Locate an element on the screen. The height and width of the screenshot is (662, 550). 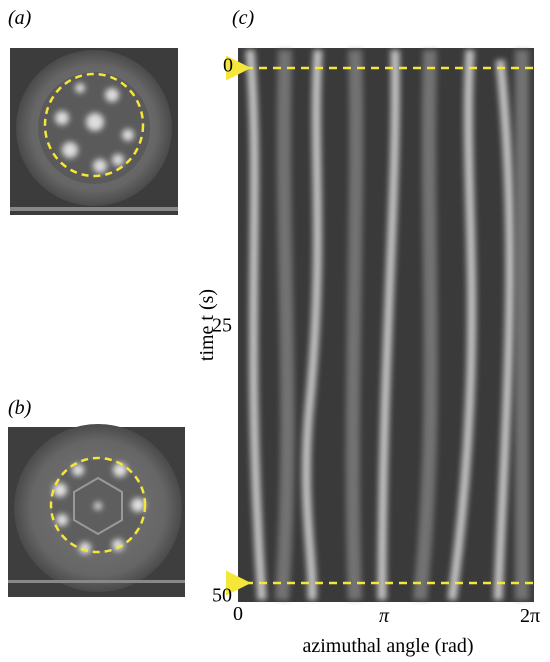
panel-label: (b) is located at coordinates (20, 408).